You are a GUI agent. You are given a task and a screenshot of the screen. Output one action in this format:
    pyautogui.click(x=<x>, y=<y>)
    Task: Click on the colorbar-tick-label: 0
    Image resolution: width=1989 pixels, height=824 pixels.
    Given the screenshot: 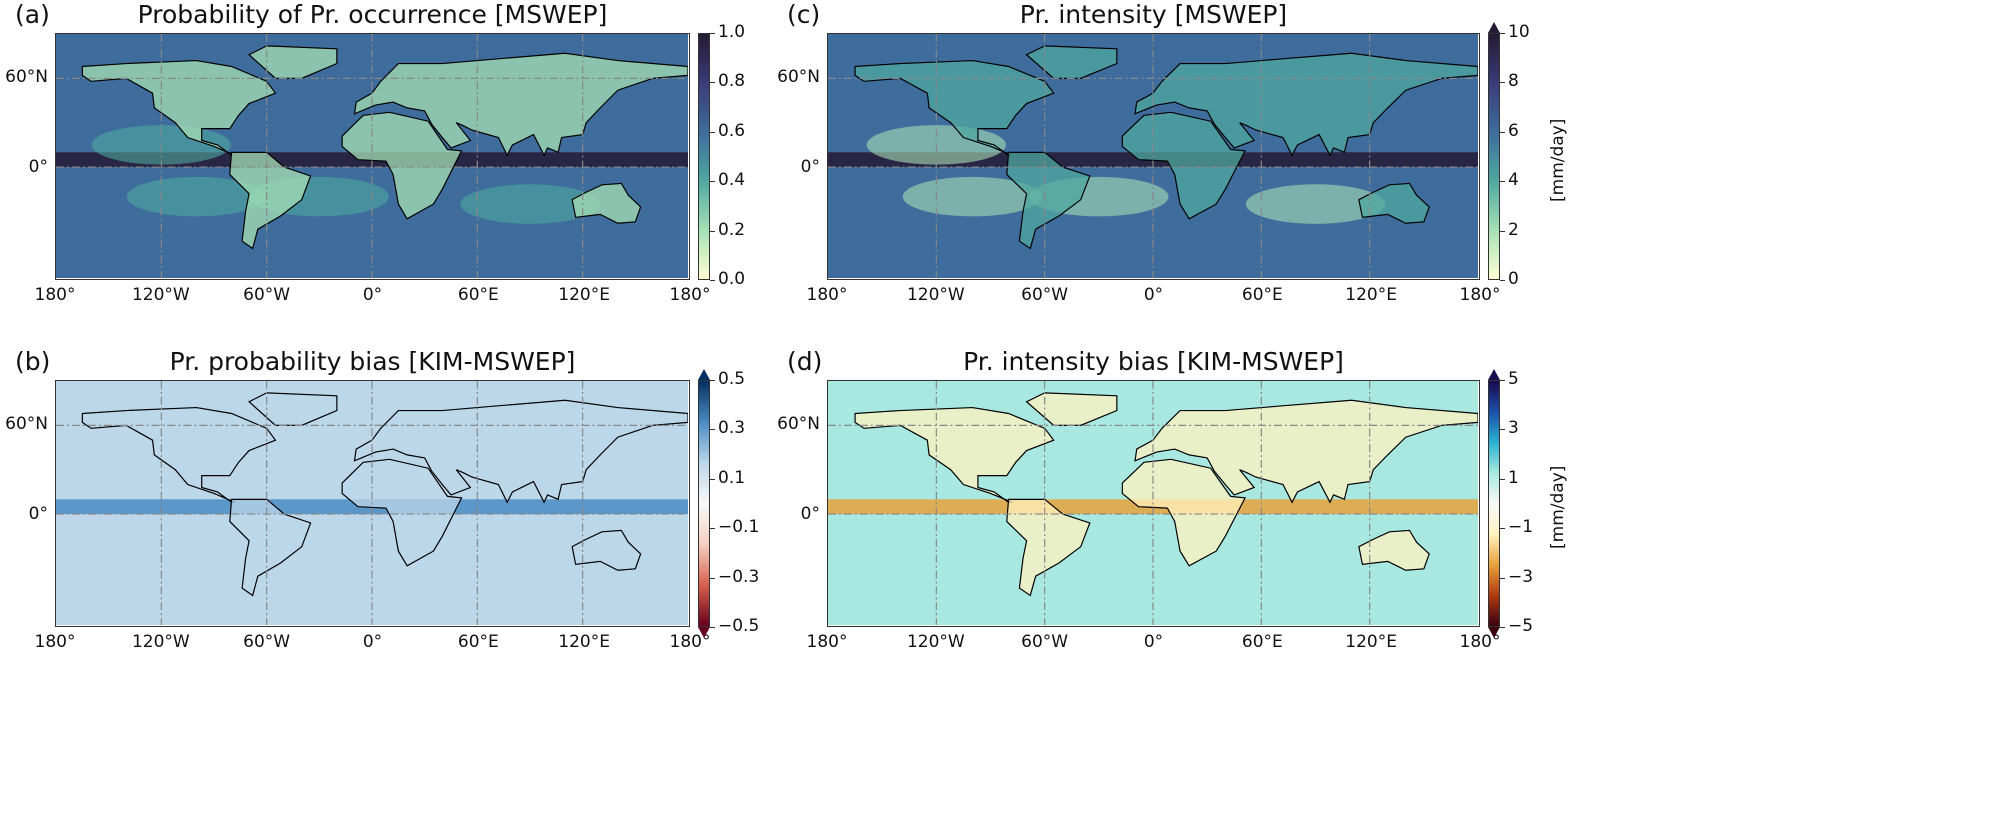 What is the action you would take?
    pyautogui.click(x=1513, y=279)
    